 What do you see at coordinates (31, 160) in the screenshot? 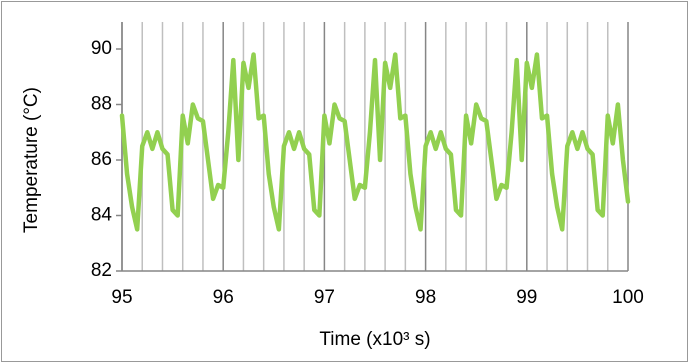
I see `y-axis-label: Temperature (°C)` at bounding box center [31, 160].